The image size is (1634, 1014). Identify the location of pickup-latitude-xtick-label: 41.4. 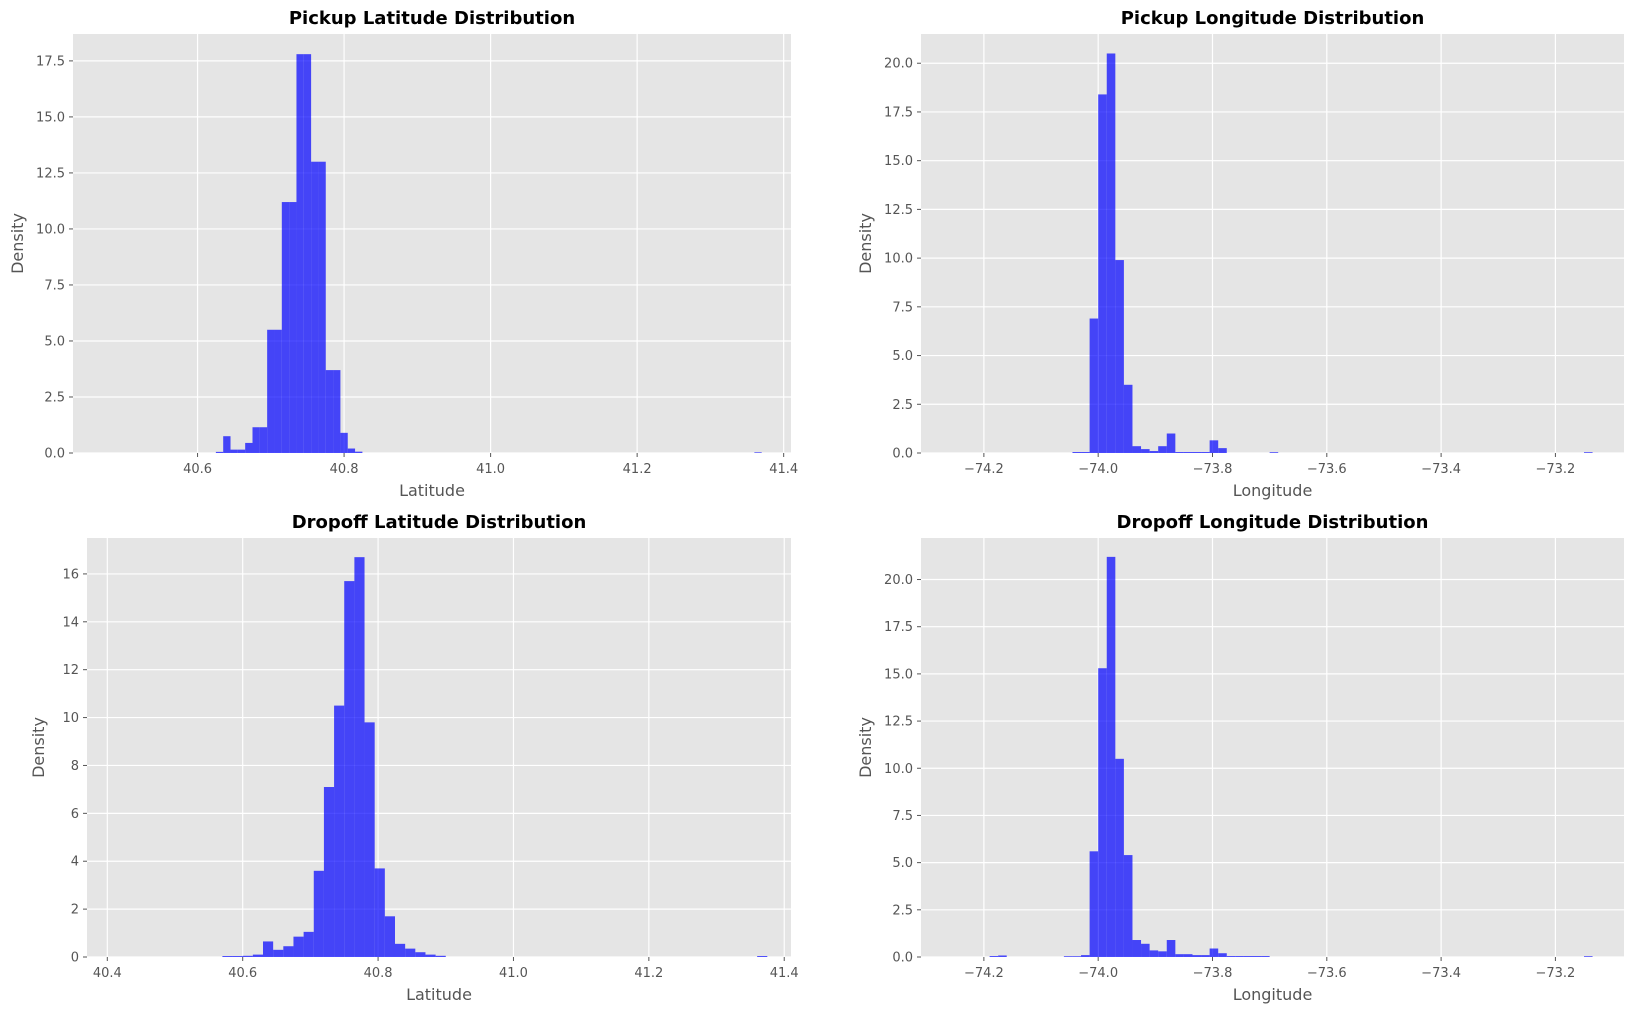
(783, 469).